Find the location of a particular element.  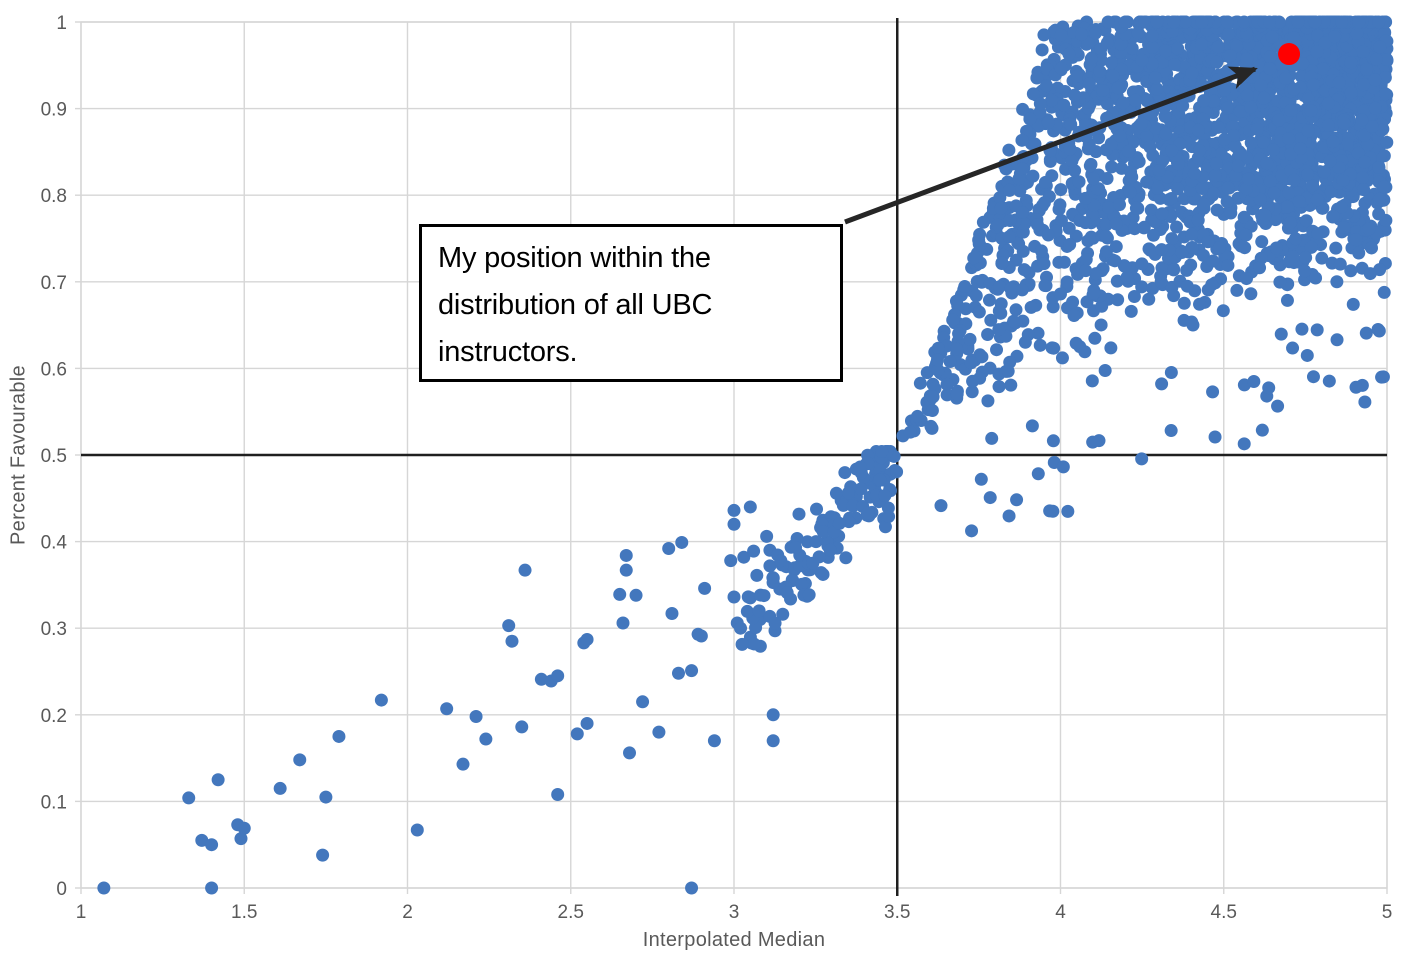

annotation-text-line-3: instructors. is located at coordinates (508, 352).